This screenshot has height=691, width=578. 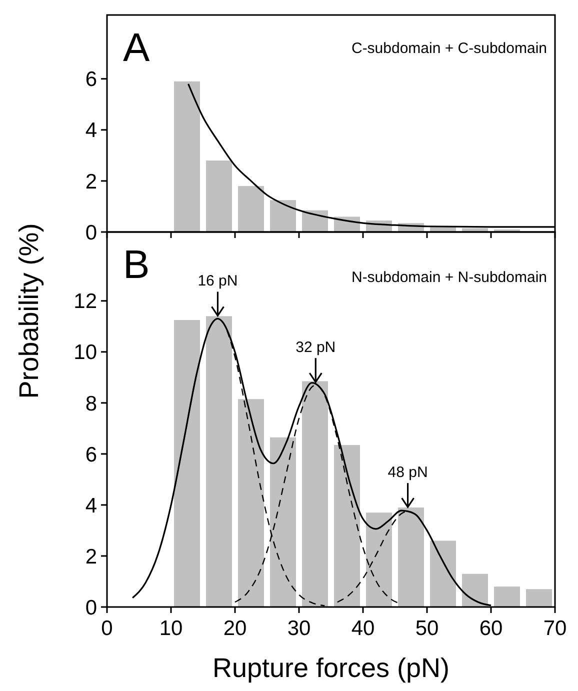 I want to click on y-axis-title: Probability (%), so click(x=29, y=311).